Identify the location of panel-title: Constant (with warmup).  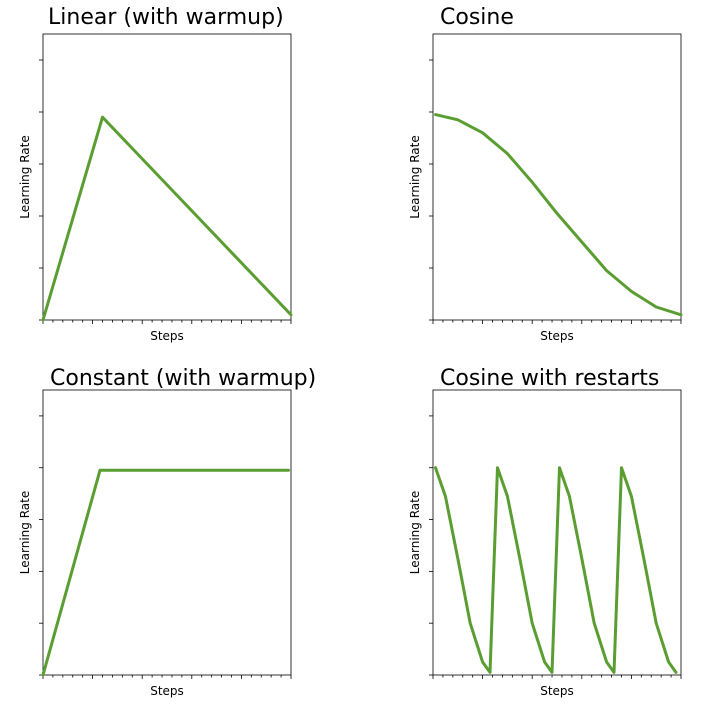
(183, 378).